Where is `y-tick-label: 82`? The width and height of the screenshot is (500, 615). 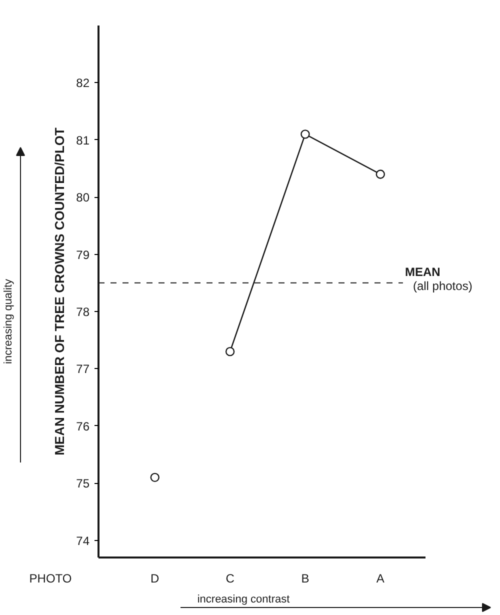 y-tick-label: 82 is located at coordinates (83, 83).